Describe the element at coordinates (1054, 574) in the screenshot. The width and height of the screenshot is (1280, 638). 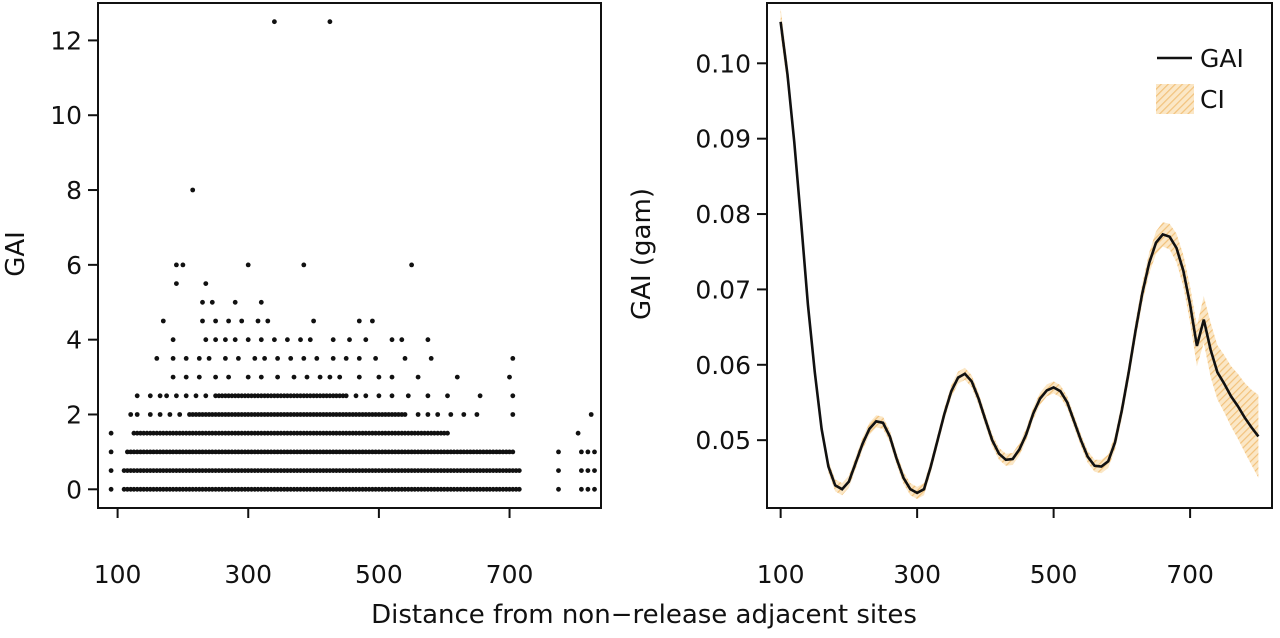
I see `right-x-tick-label: 500` at that location.